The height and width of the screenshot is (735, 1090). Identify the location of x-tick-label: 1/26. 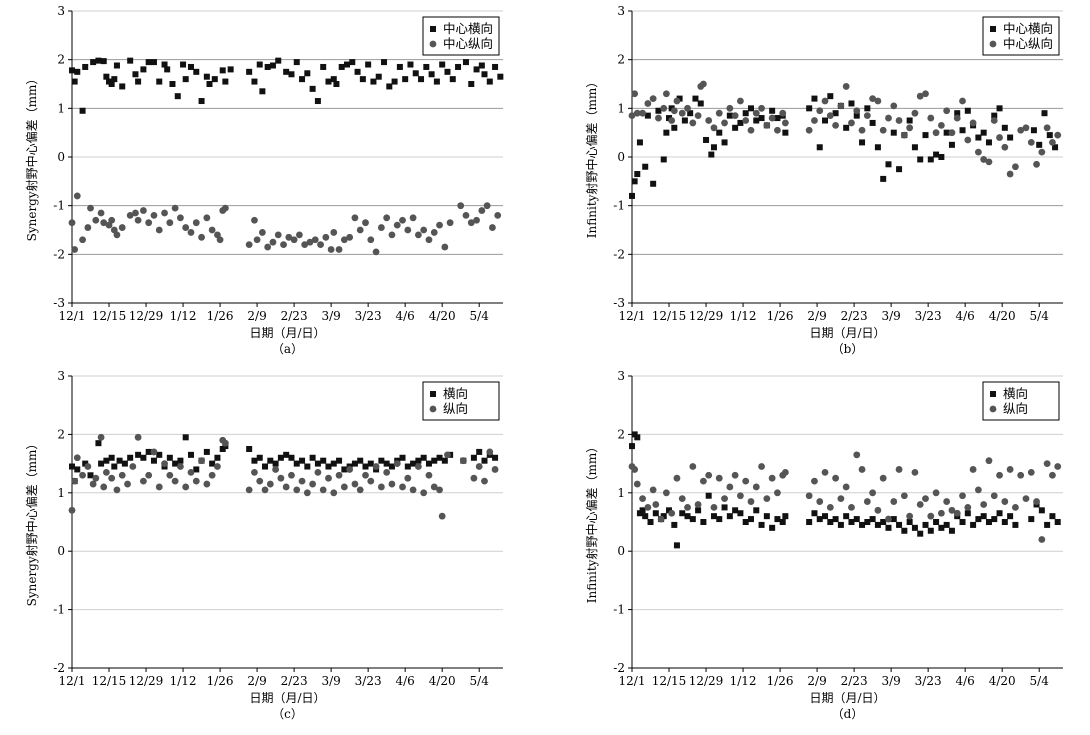
(220, 681).